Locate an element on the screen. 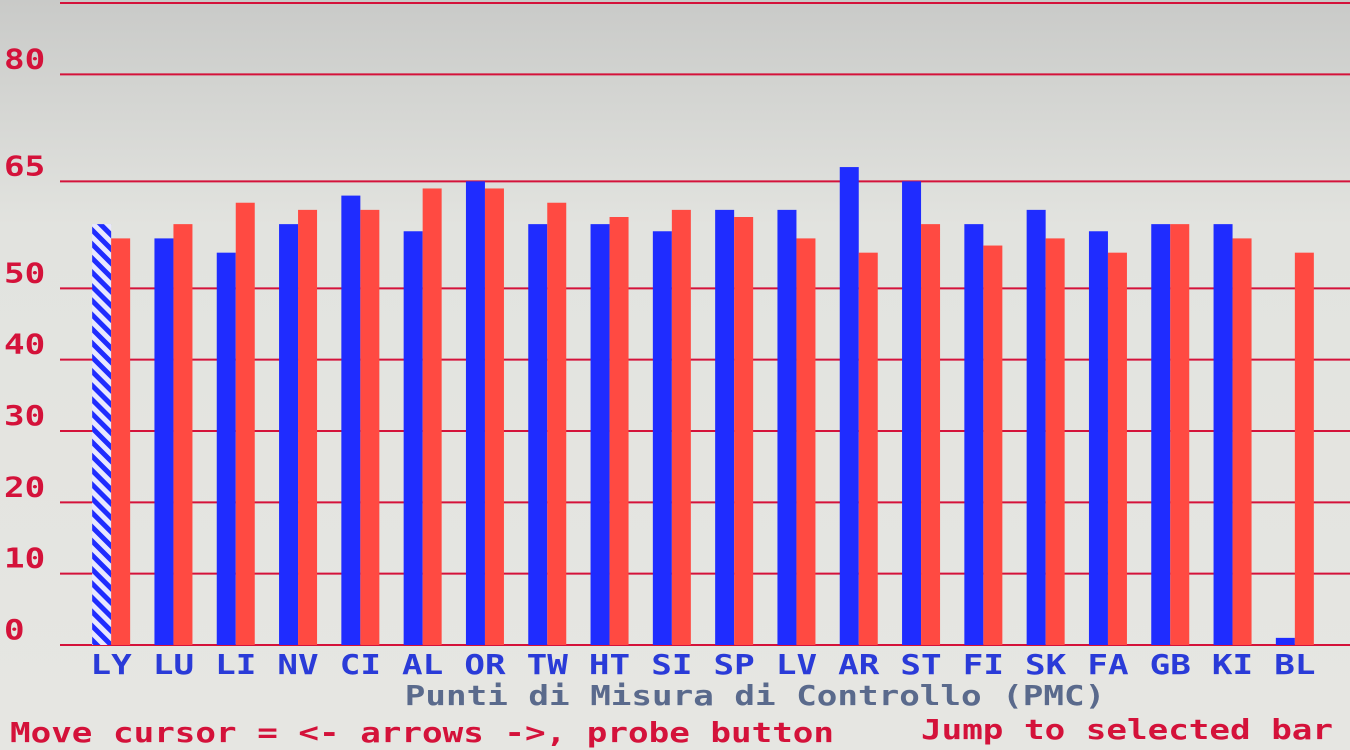 The height and width of the screenshot is (750, 1350). y-tick-label: 50 is located at coordinates (24, 272).